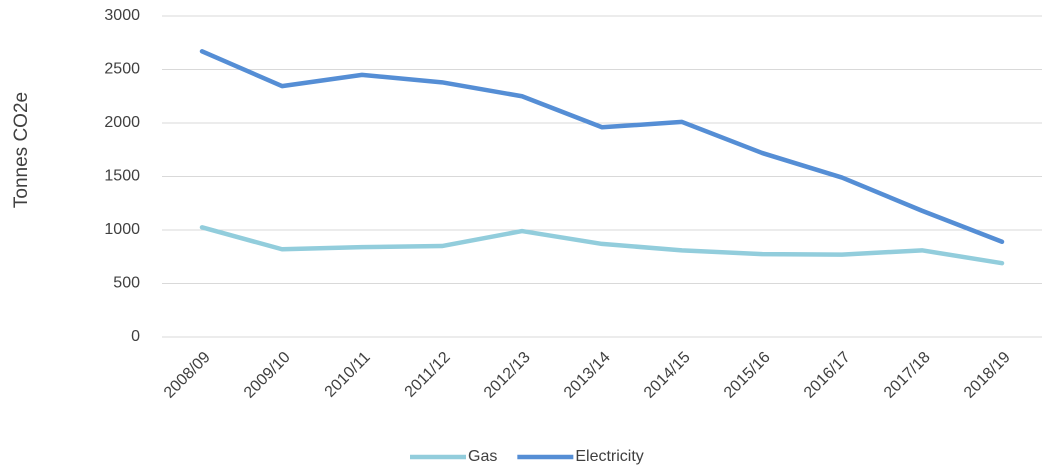 The width and height of the screenshot is (1042, 471). Describe the element at coordinates (602, 245) in the screenshot. I see `line-series` at that location.